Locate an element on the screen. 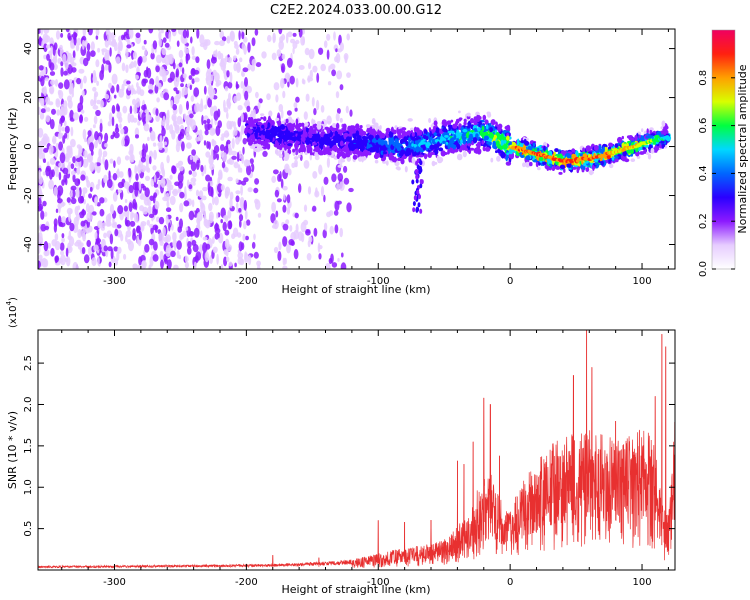 This screenshot has width=750, height=600. x-tick-label: -200 is located at coordinates (246, 281).